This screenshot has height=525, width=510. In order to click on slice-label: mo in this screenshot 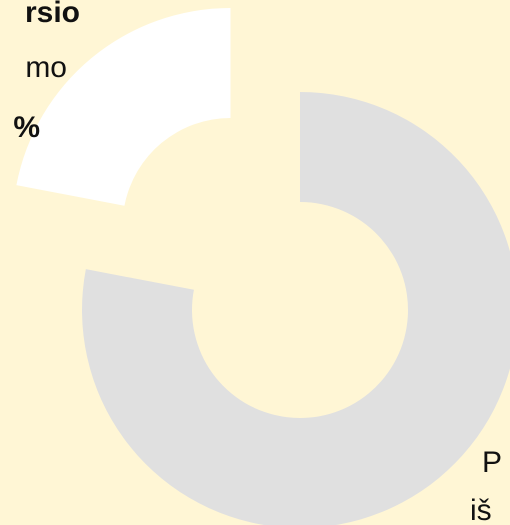, I will do `click(46, 67)`.